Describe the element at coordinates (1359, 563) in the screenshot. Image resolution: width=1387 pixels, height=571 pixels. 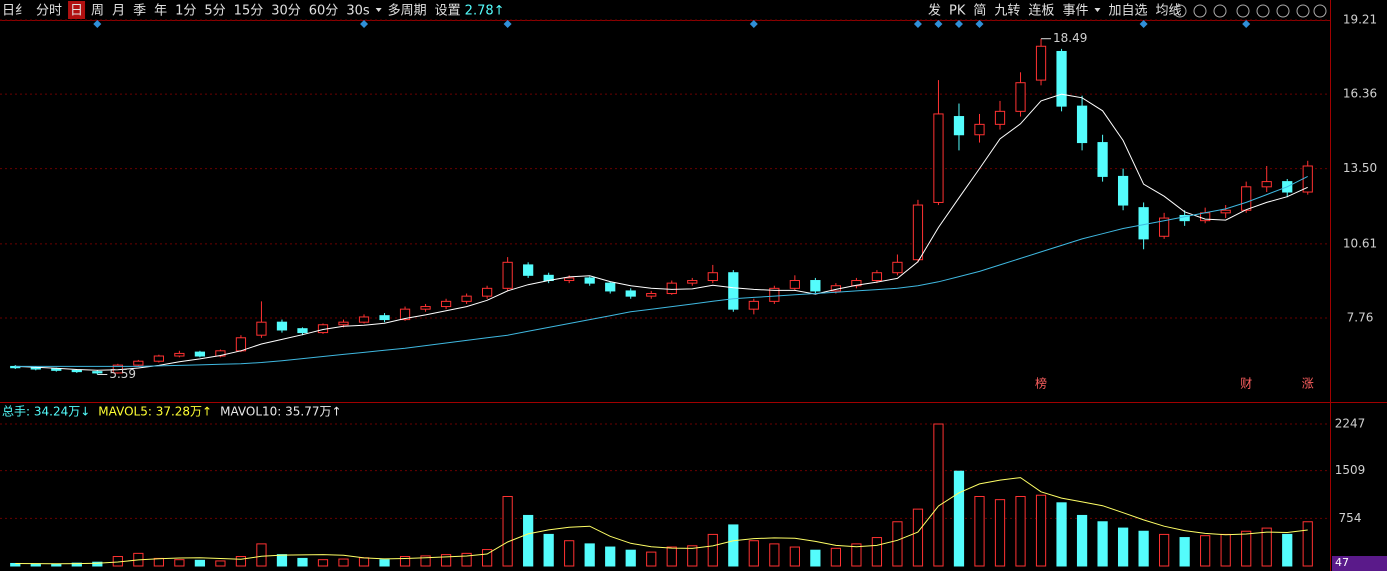
I see `corner-box` at that location.